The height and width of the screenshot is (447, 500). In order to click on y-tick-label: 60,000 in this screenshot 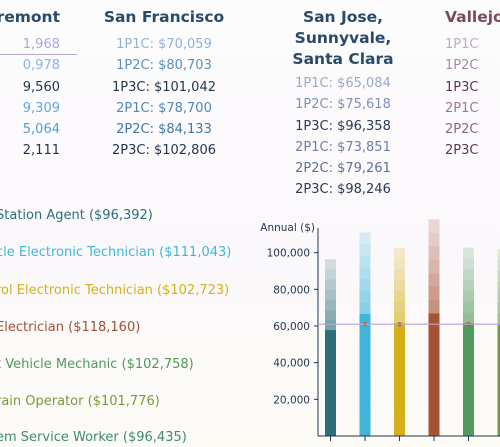, I will do `click(291, 327)`.